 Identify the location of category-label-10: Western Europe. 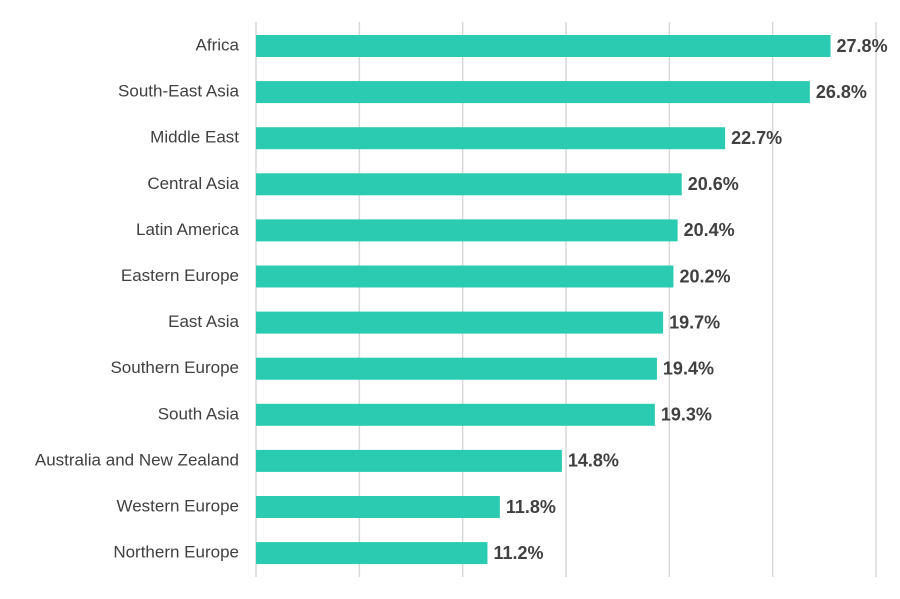
(177, 505).